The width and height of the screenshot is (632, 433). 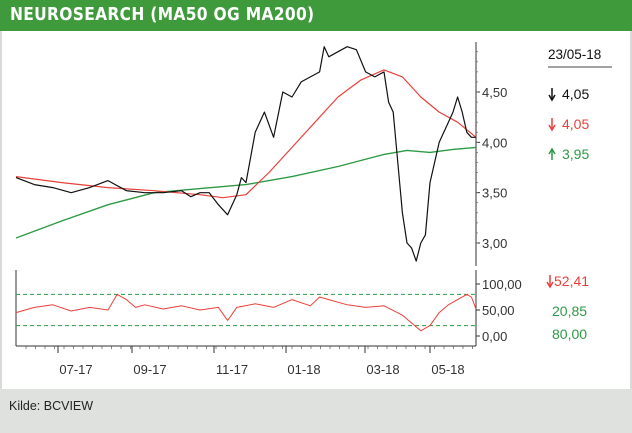 I want to click on source-note: Kilde: BCVIEW, so click(x=51, y=406).